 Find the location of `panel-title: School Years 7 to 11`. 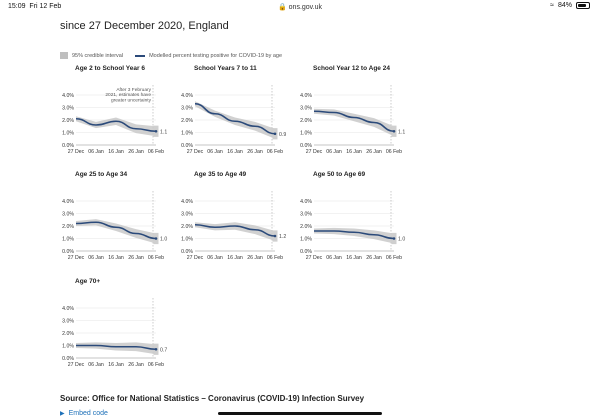

panel-title: School Years 7 to 11 is located at coordinates (225, 68).